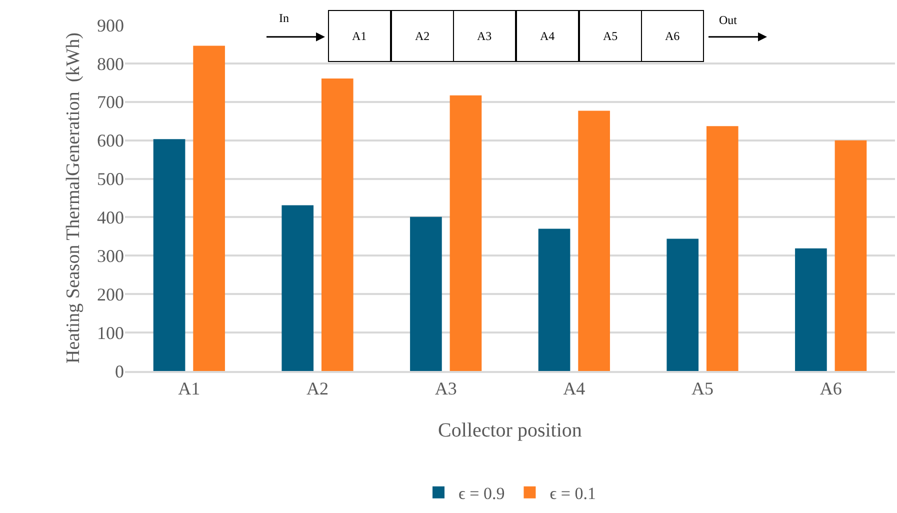  Describe the element at coordinates (445, 388) in the screenshot. I see `x-tick-label: A3` at that location.